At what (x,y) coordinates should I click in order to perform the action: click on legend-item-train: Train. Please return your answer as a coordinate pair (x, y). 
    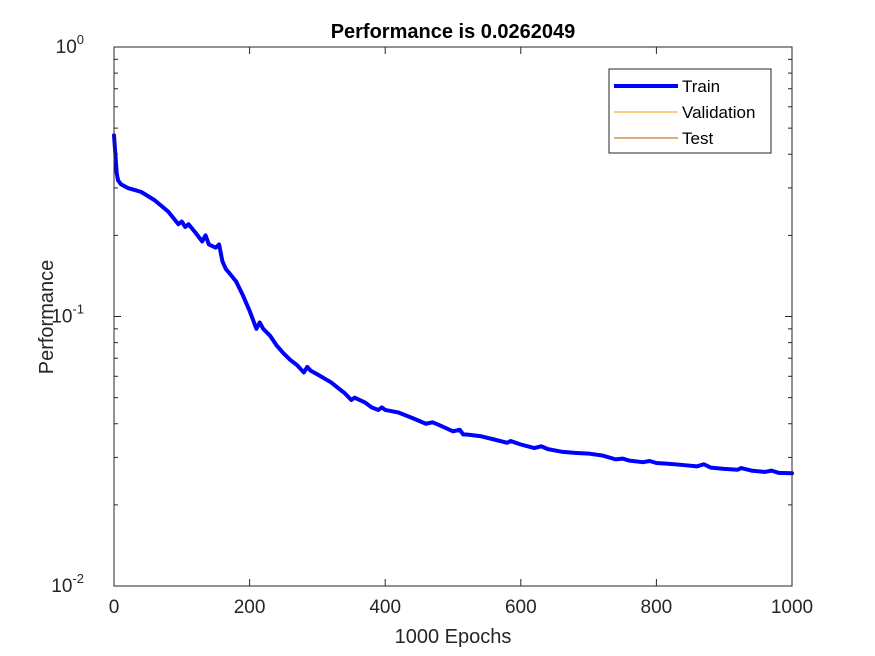
    Looking at the image, I should click on (667, 86).